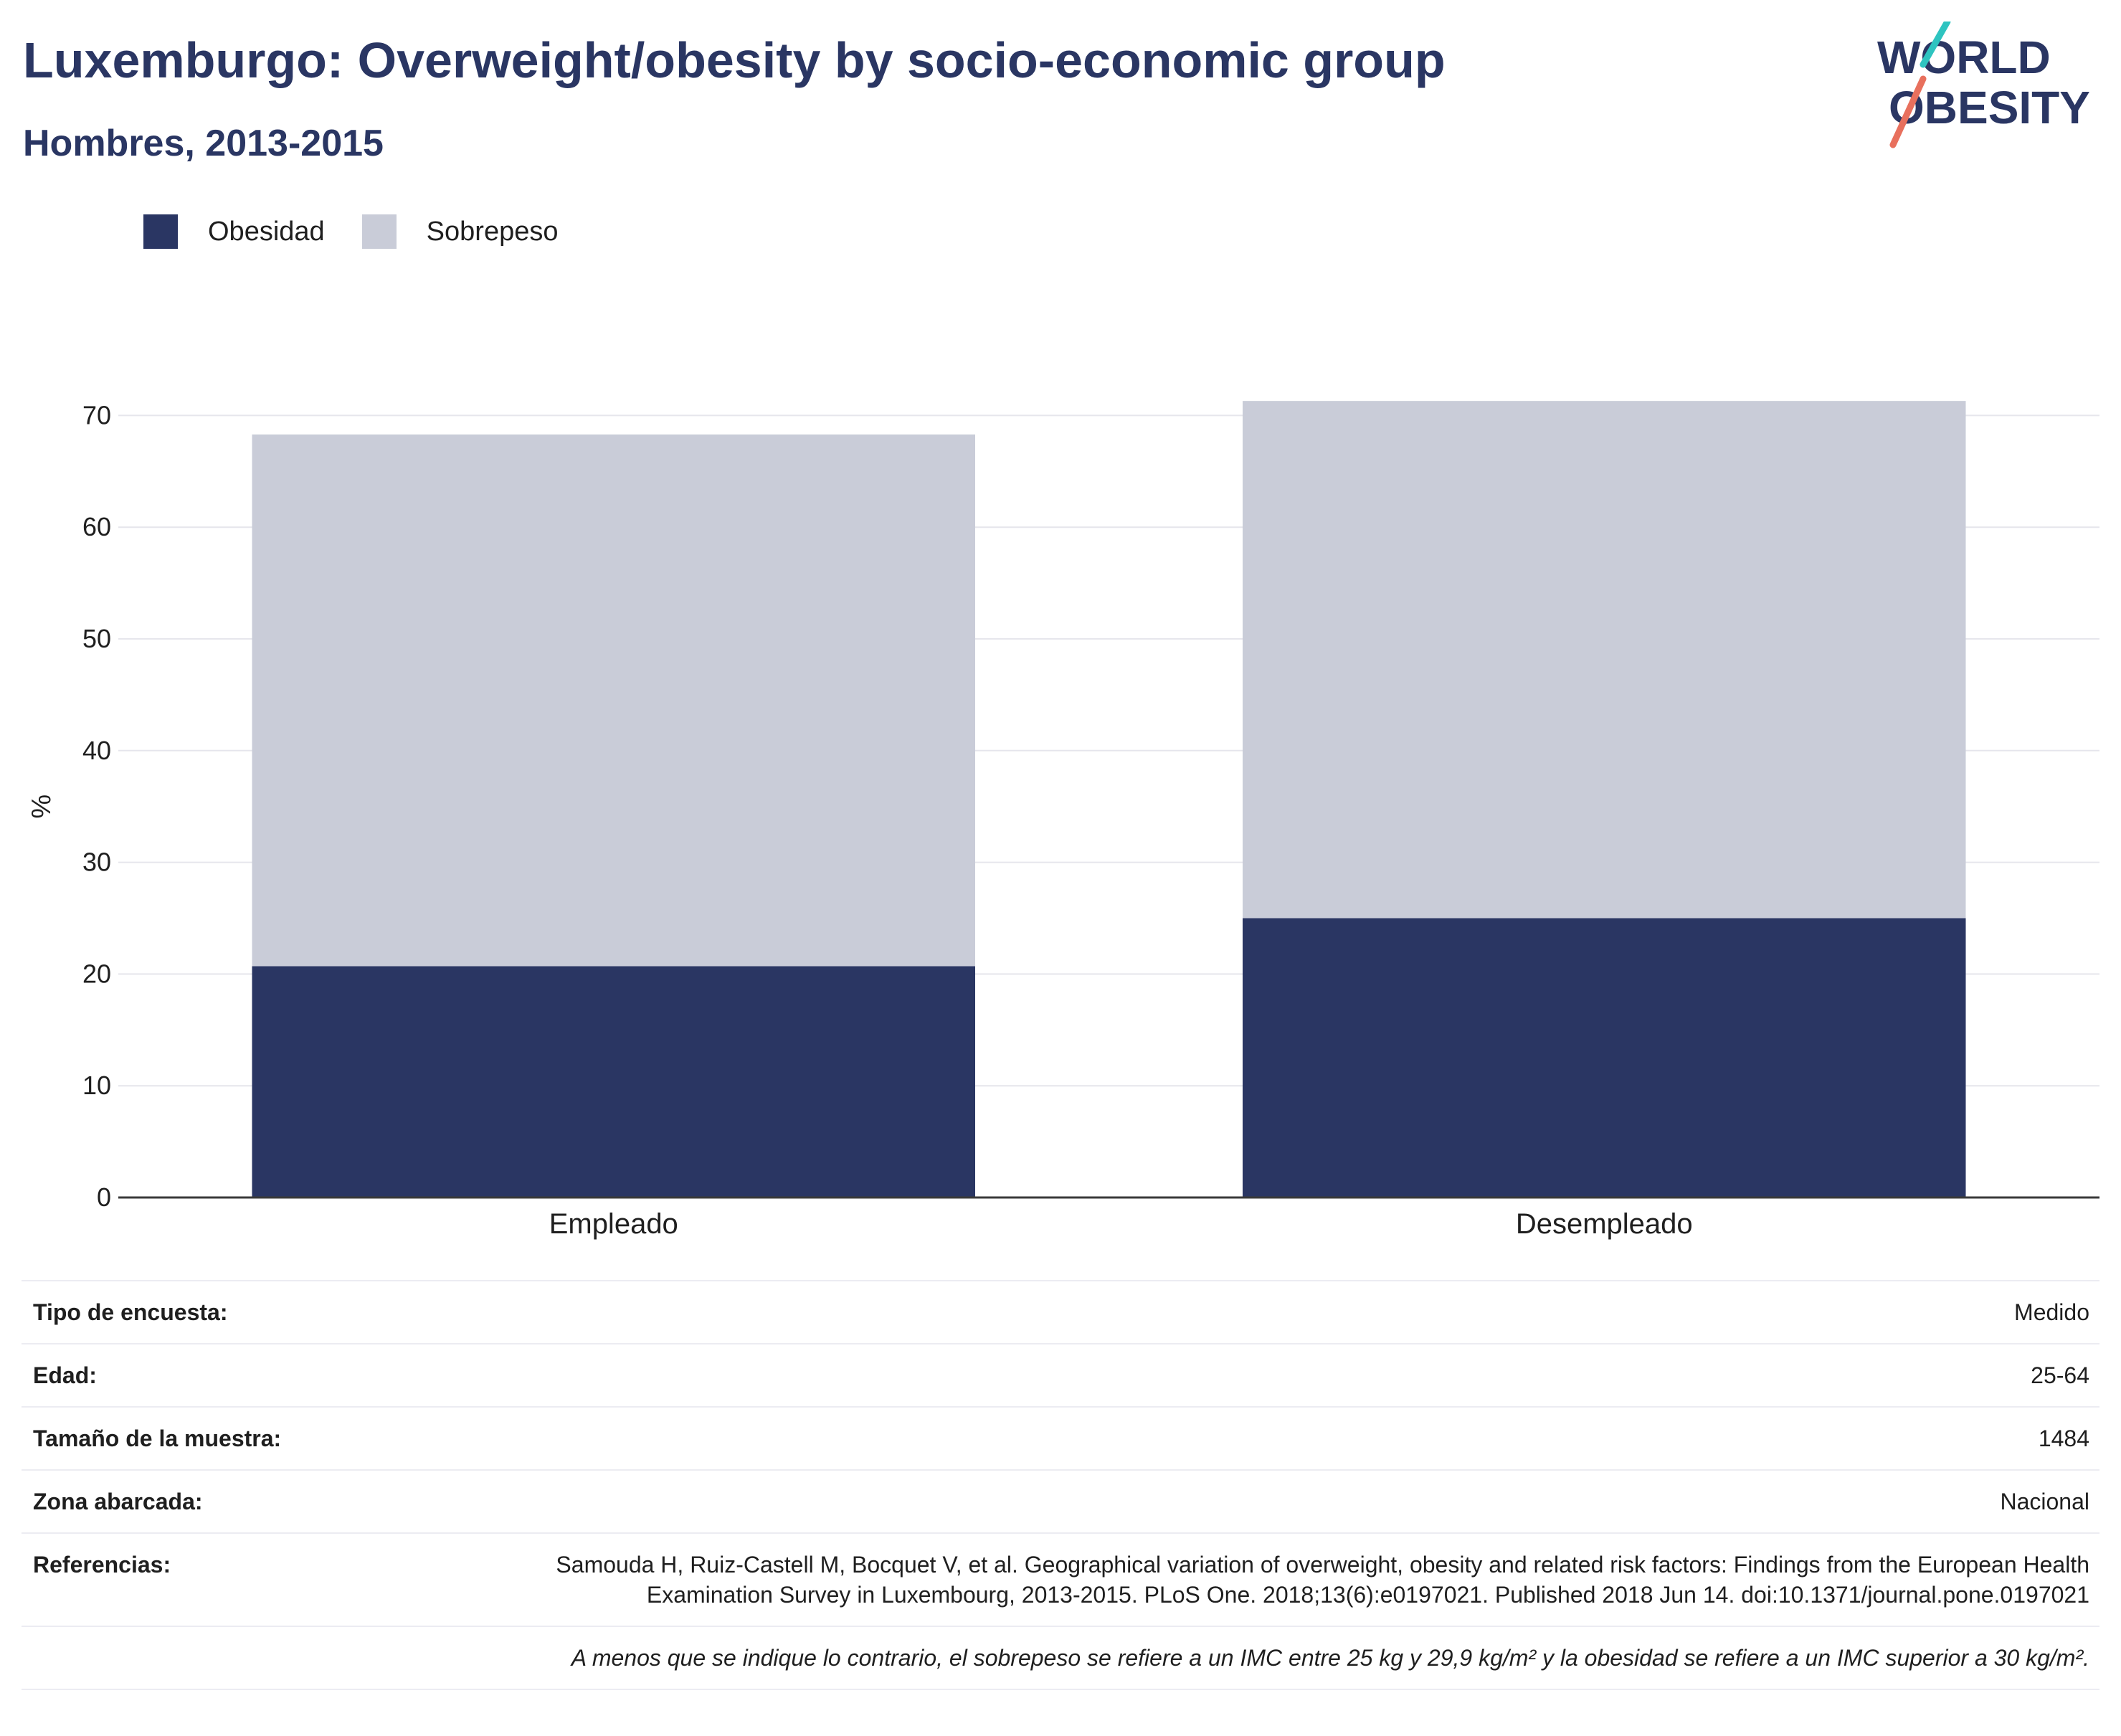 Image resolution: width=2121 pixels, height=1736 pixels. Describe the element at coordinates (613, 701) in the screenshot. I see `bar-sobrepeso-empleado` at that location.